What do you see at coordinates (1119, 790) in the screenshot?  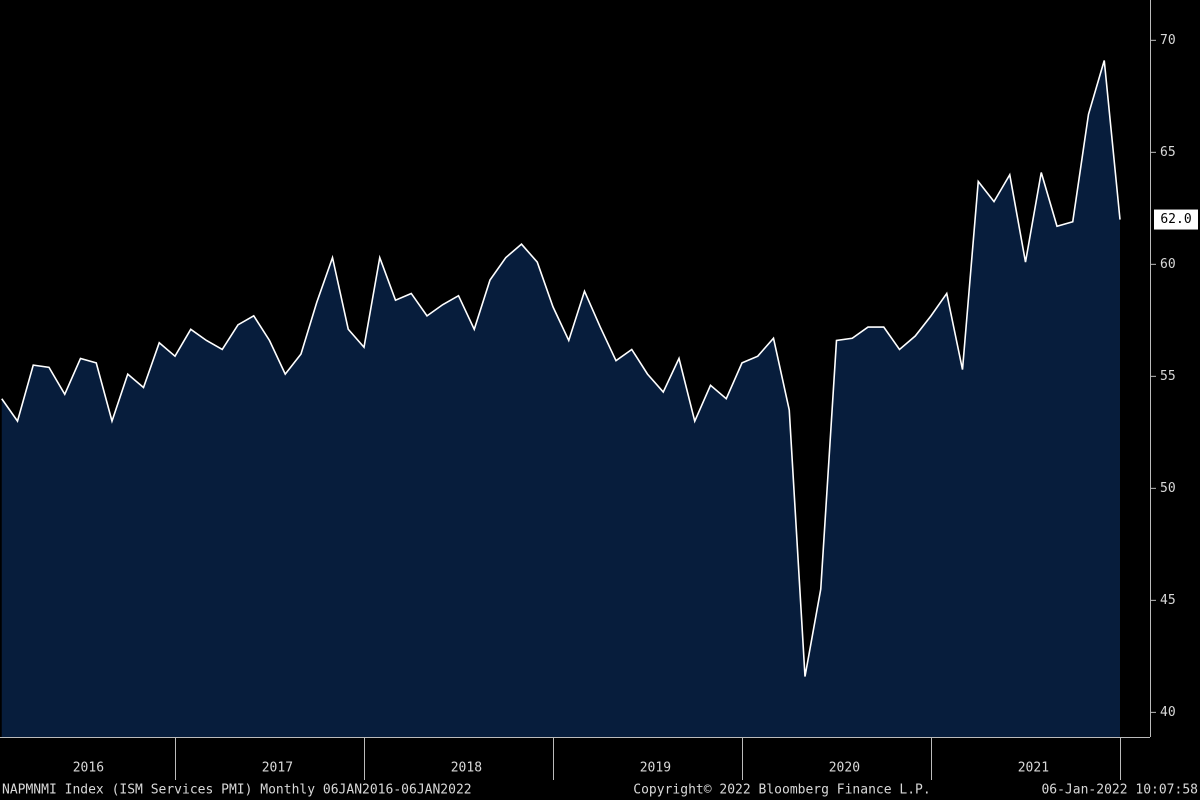 I see `footer-right: 06-Jan-2022 10:07:58` at bounding box center [1119, 790].